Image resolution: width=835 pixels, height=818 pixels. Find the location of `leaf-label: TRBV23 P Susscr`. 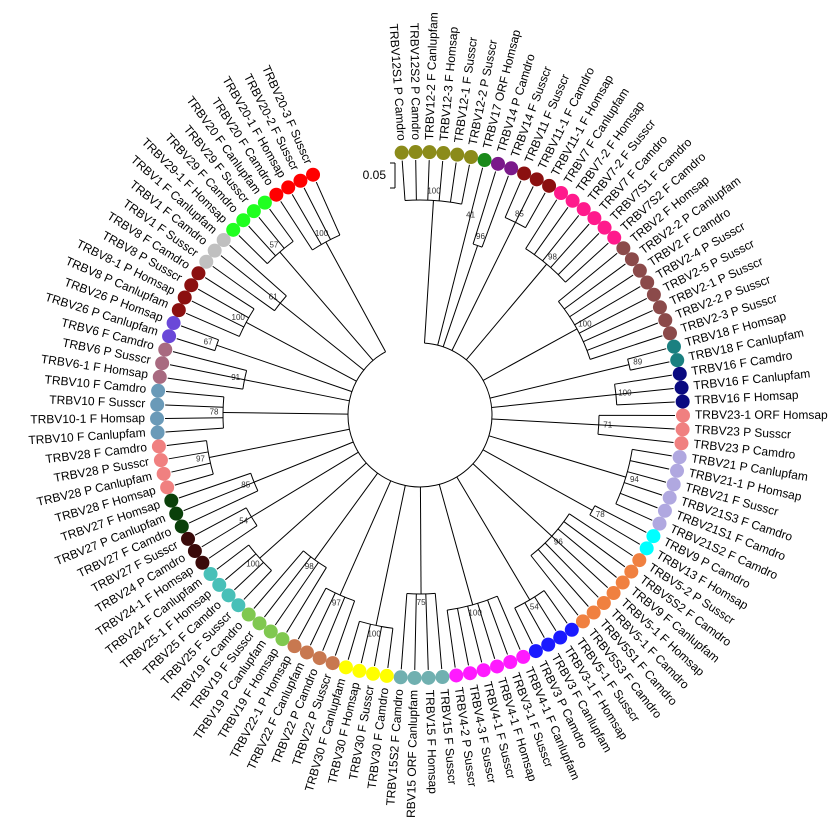

leaf-label: TRBV23 P Susscr is located at coordinates (742, 431).